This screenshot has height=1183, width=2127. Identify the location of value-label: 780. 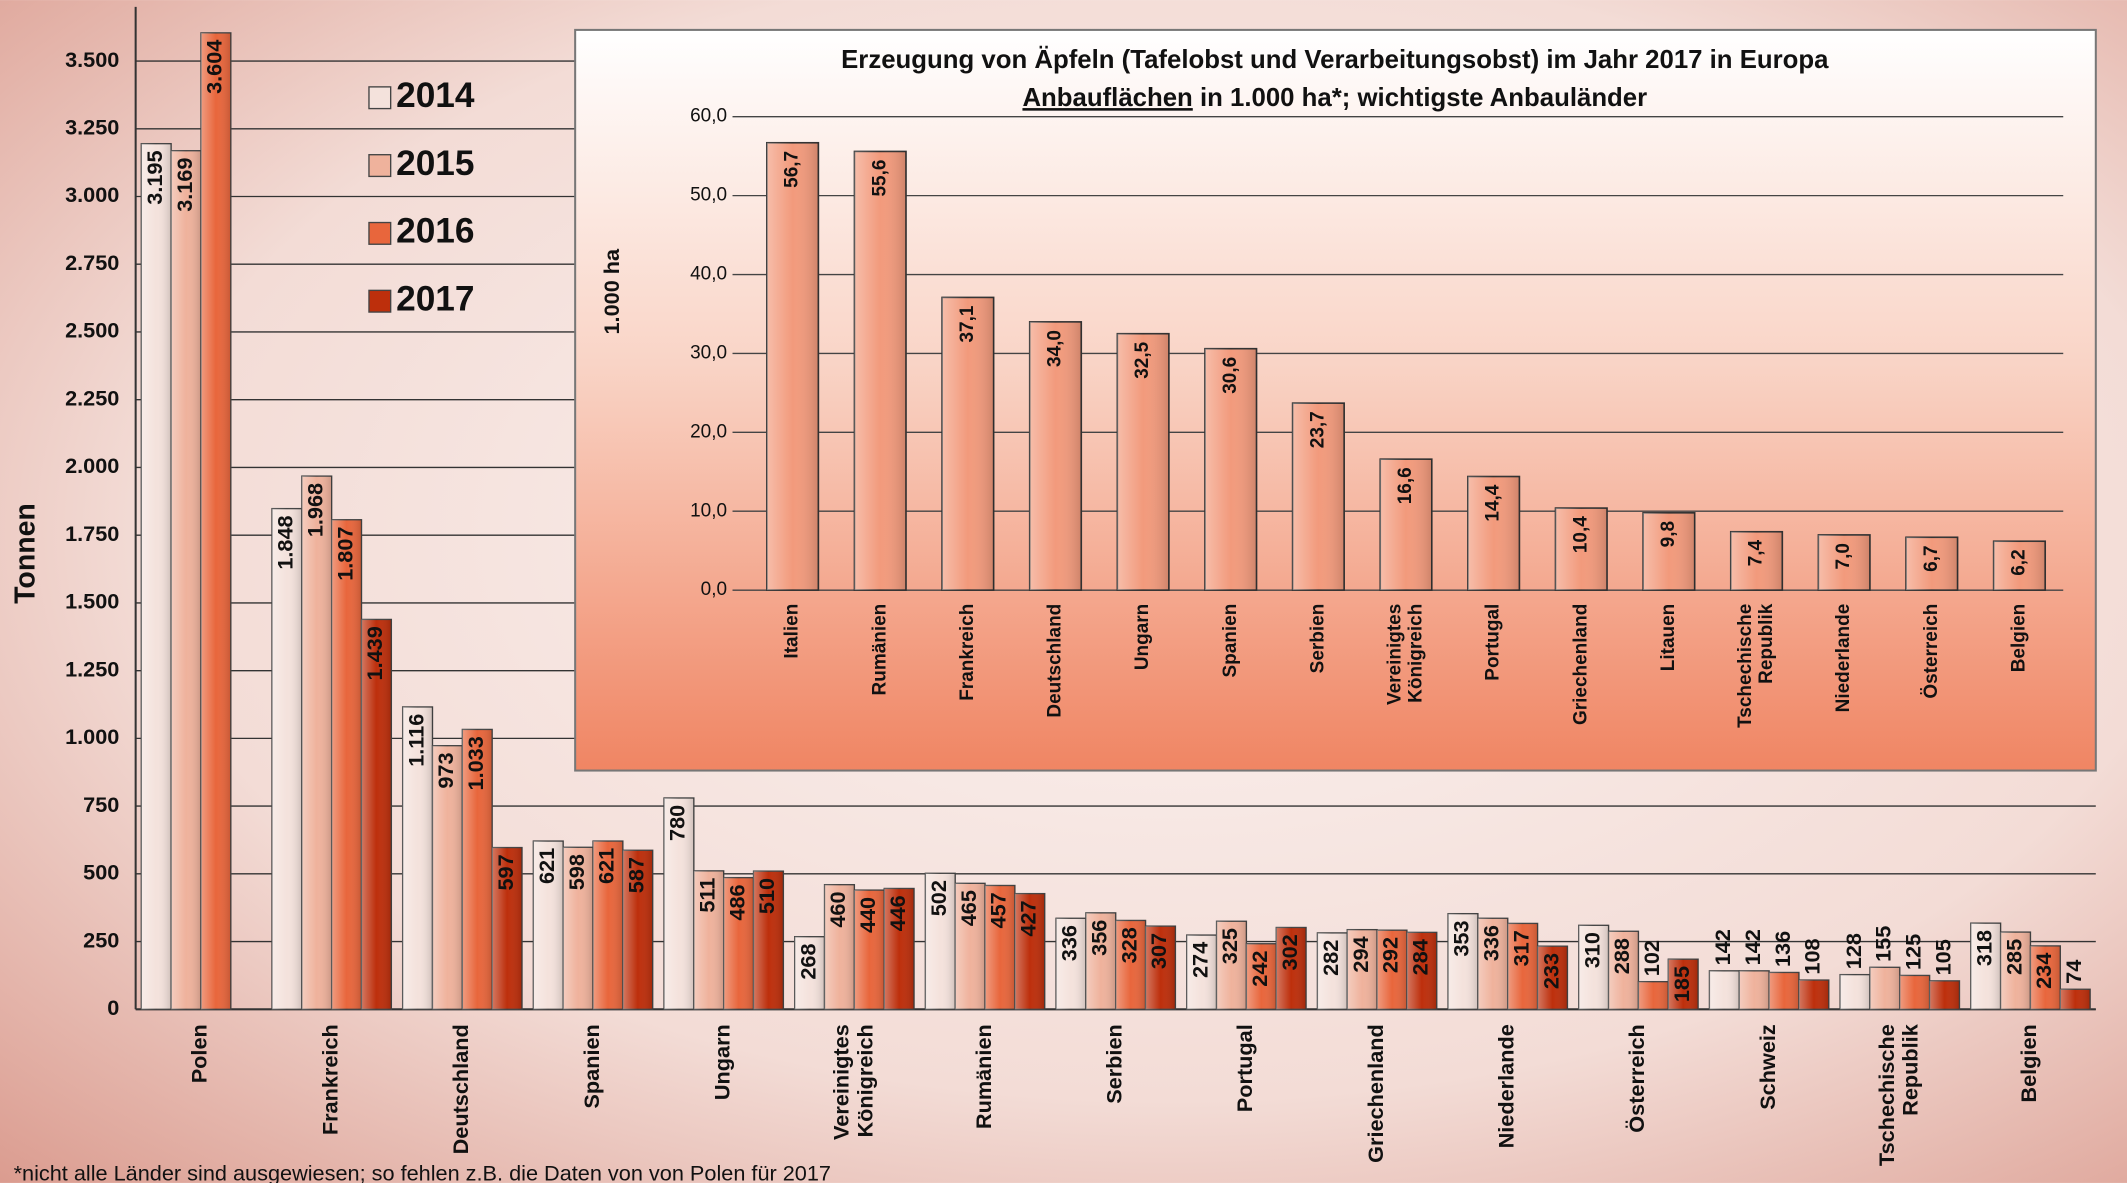
(677, 823).